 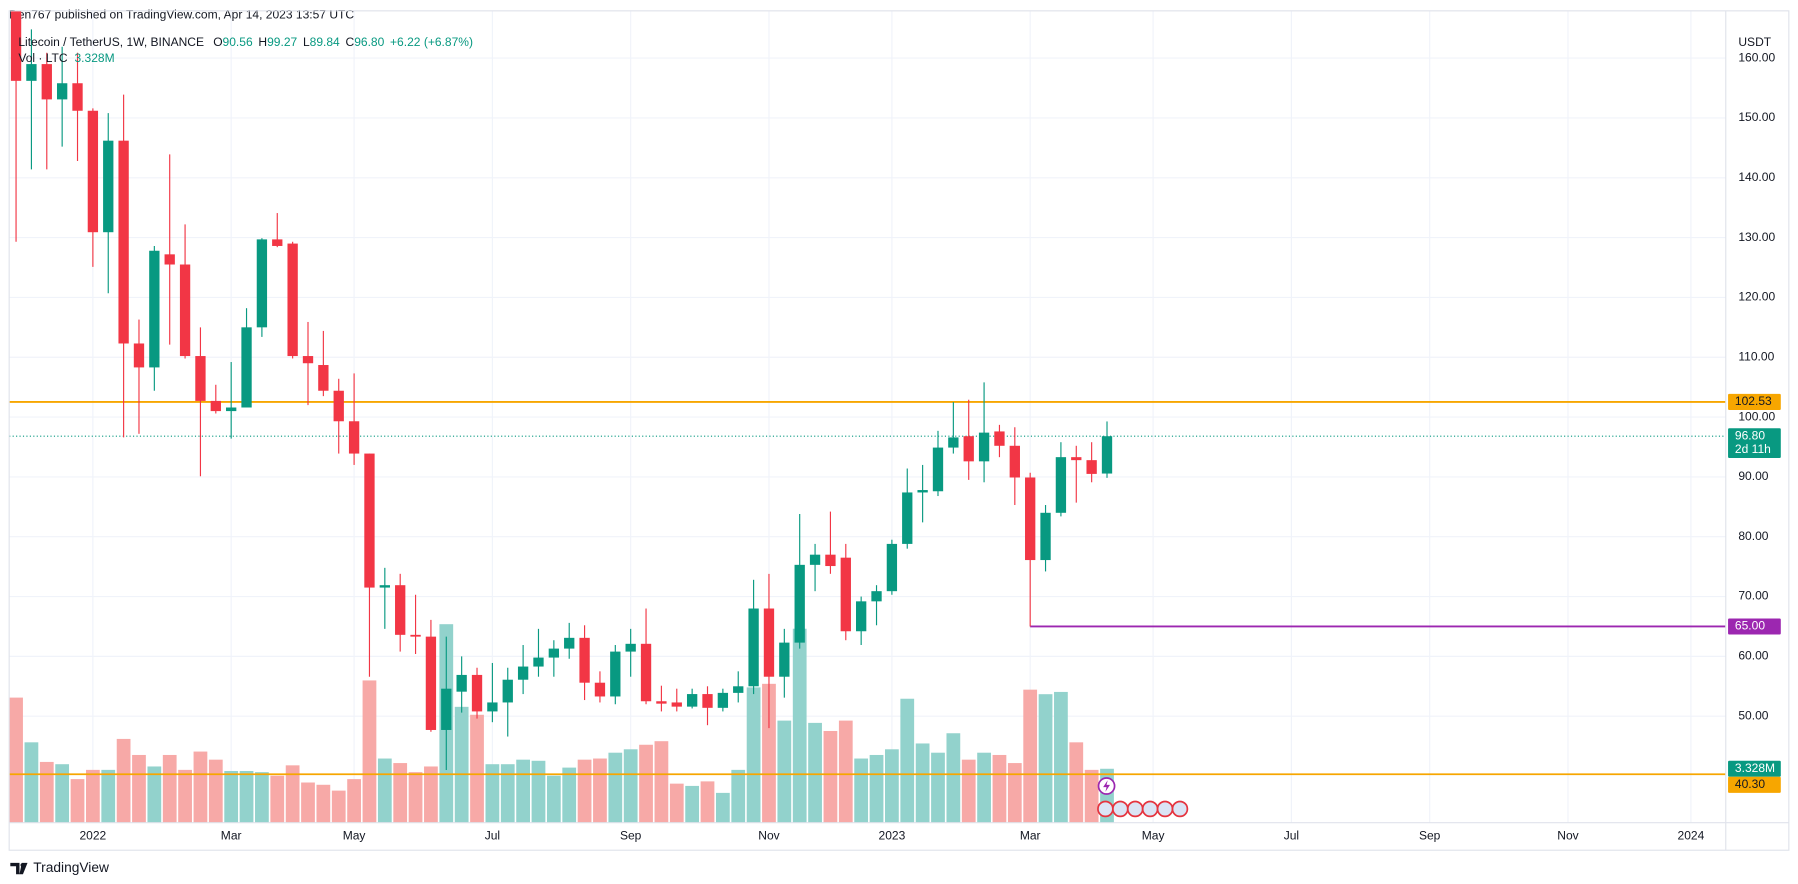 What do you see at coordinates (431, 42) in the screenshot?
I see `legend-item: +6.22 (+6.87%)` at bounding box center [431, 42].